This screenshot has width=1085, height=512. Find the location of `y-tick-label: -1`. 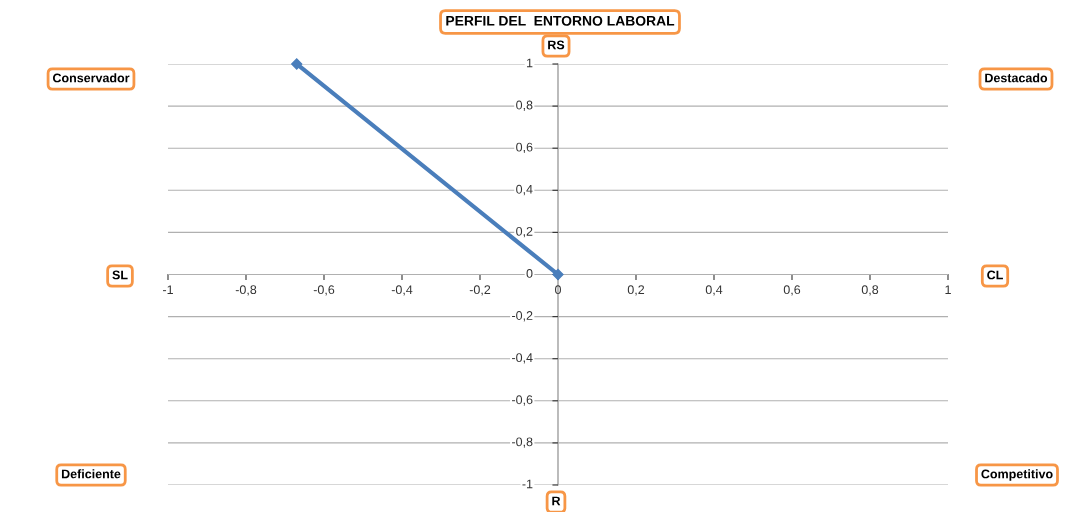

y-tick-label: -1 is located at coordinates (527, 484).